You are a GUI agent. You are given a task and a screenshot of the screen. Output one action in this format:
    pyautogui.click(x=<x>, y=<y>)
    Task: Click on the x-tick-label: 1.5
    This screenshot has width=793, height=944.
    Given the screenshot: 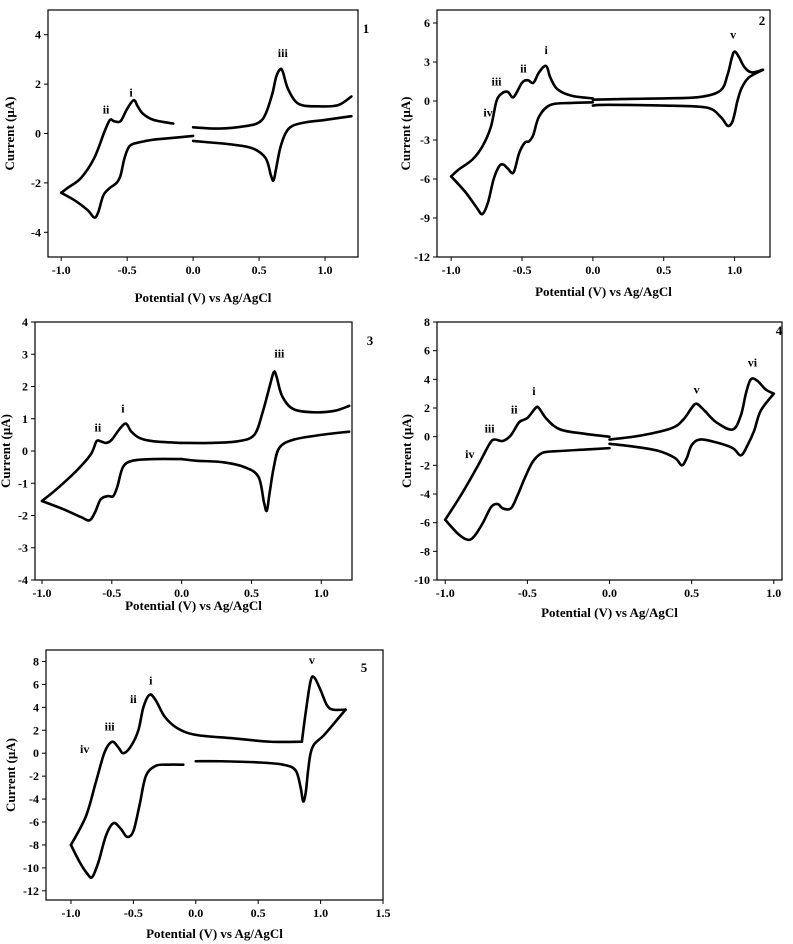 What is the action you would take?
    pyautogui.click(x=383, y=913)
    